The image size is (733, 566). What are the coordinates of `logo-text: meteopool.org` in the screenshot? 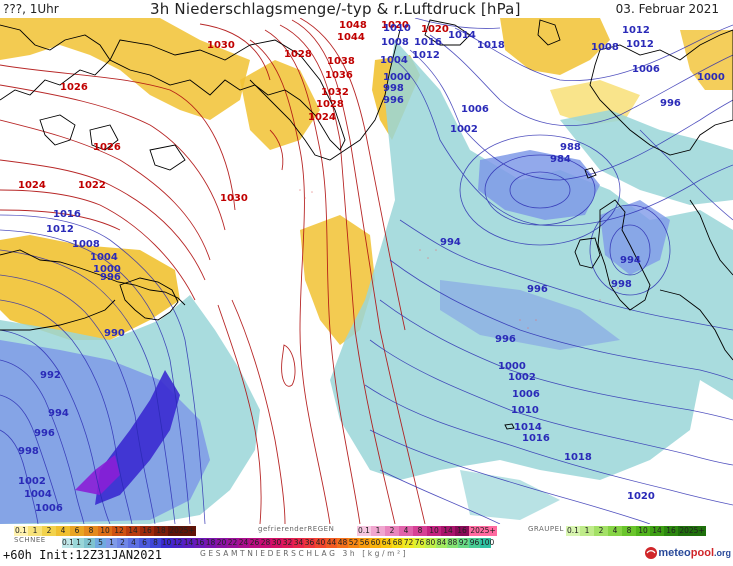 It's located at (694, 553).